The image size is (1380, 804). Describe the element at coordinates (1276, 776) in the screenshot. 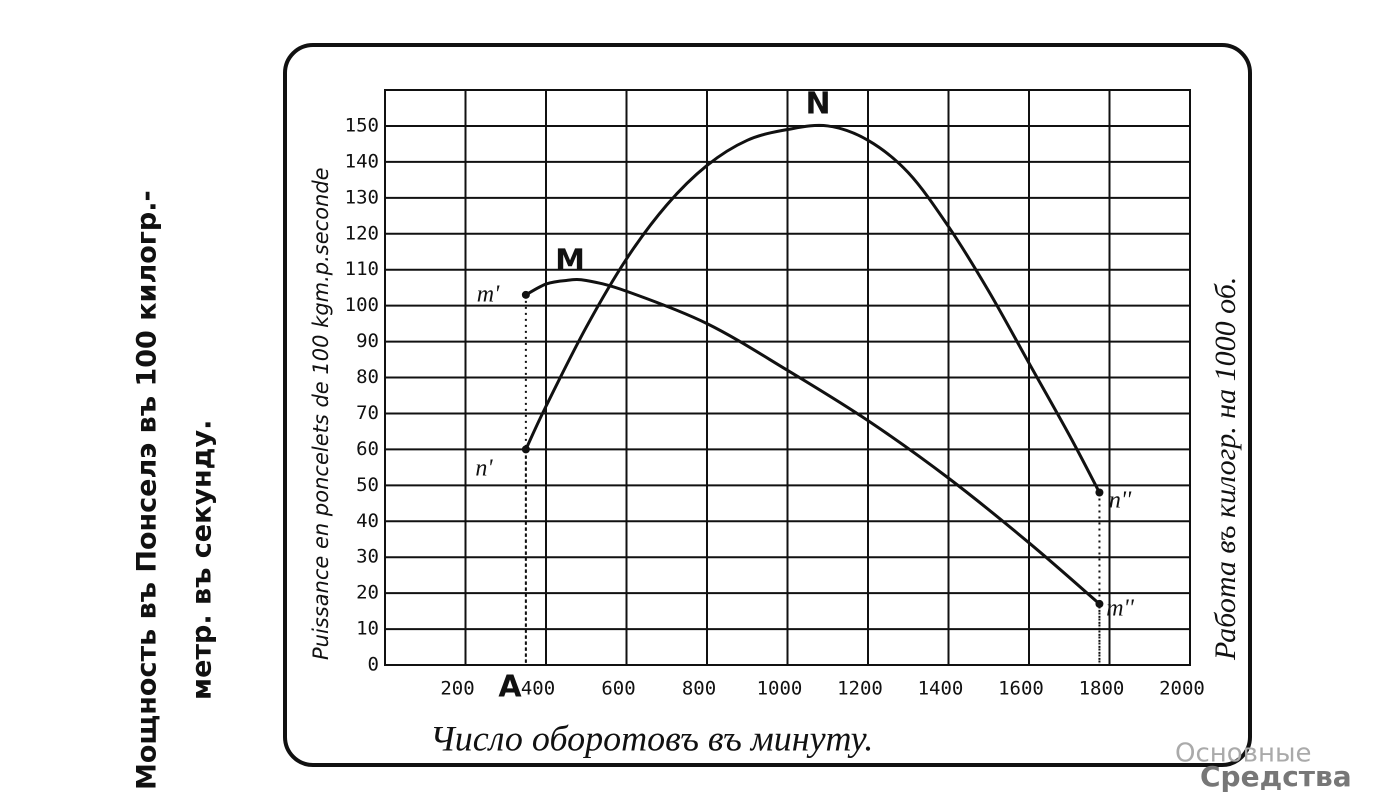

I see `watermark: Средства` at that location.